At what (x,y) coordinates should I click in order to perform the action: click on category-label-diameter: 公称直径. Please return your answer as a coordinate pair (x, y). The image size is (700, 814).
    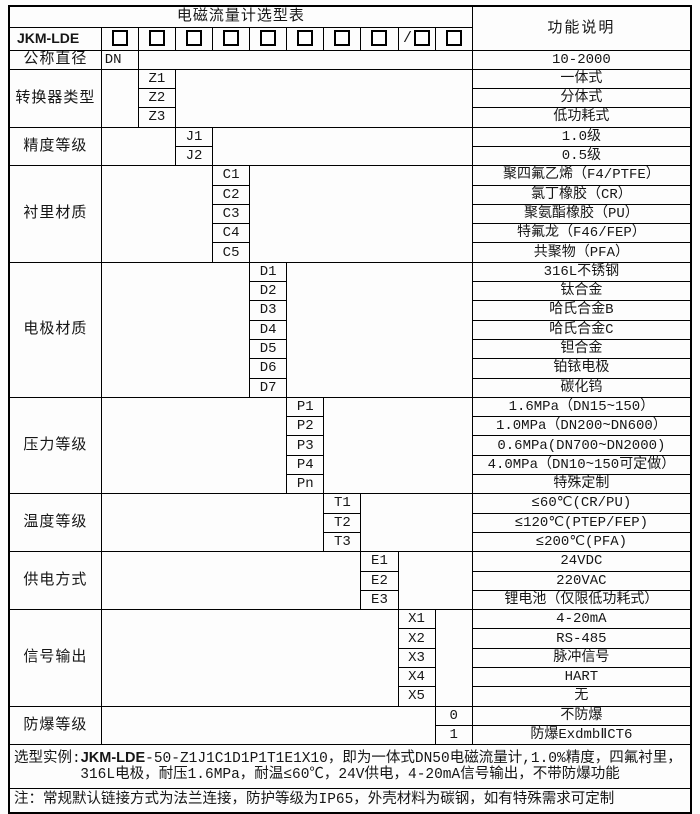
    Looking at the image, I should click on (55, 59).